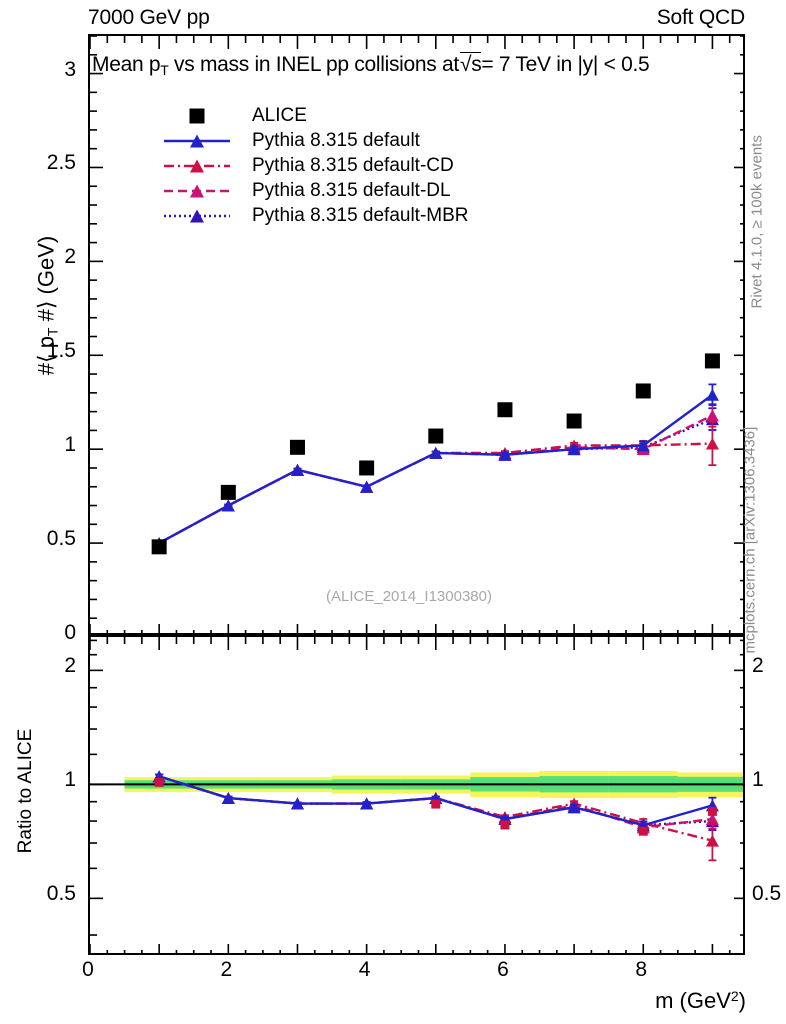 This screenshot has height=1024, width=786. Describe the element at coordinates (712, 819) in the screenshot. I see `ratio-marker-dl` at that location.